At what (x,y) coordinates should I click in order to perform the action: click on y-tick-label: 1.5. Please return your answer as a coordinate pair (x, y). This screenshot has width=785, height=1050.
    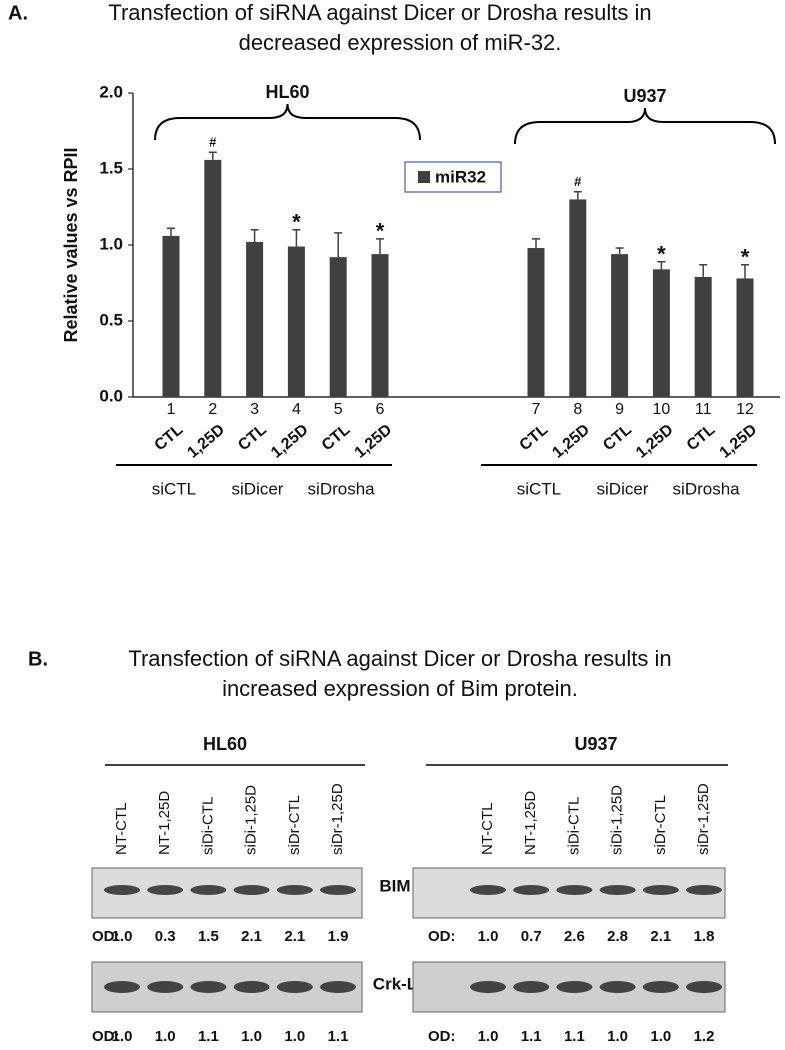
    Looking at the image, I should click on (111, 167).